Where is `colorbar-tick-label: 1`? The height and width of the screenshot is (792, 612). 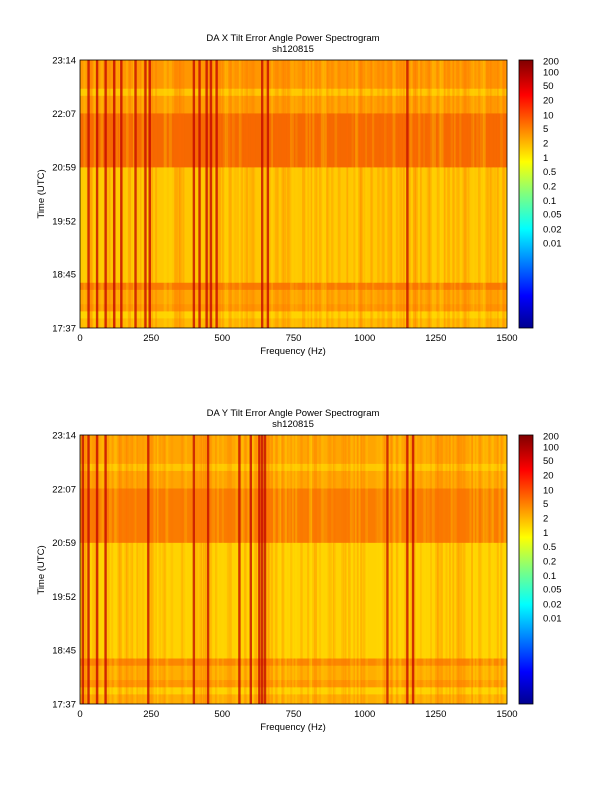 colorbar-tick-label: 1 is located at coordinates (545, 533).